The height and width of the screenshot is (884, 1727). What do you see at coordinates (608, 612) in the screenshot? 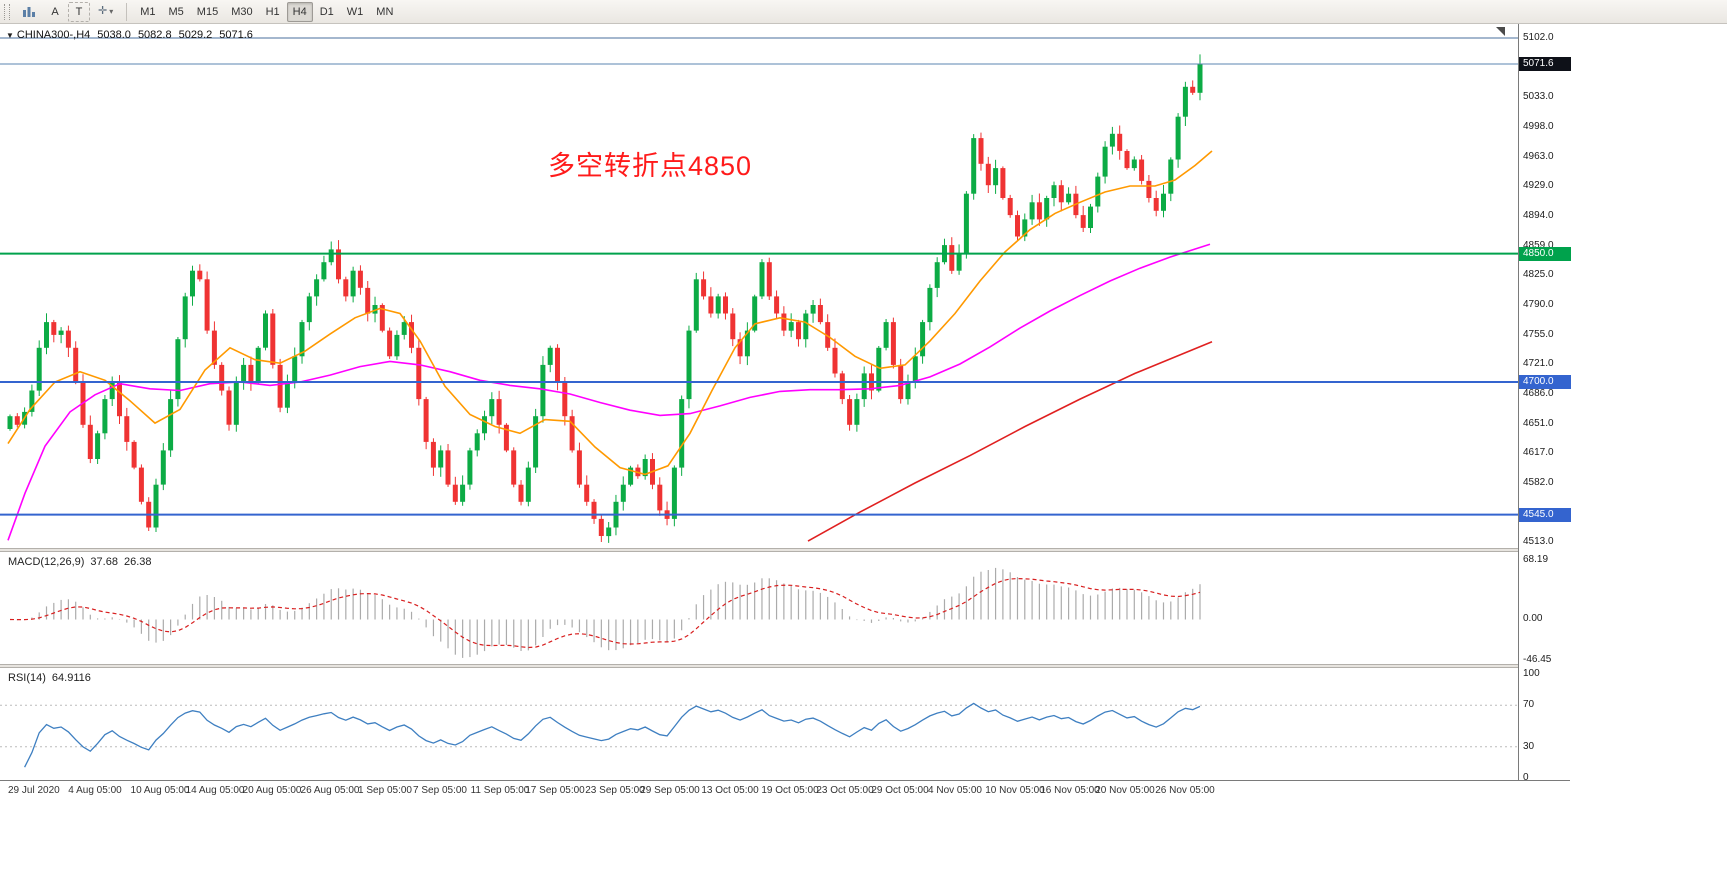
I see `macd-histogram` at bounding box center [608, 612].